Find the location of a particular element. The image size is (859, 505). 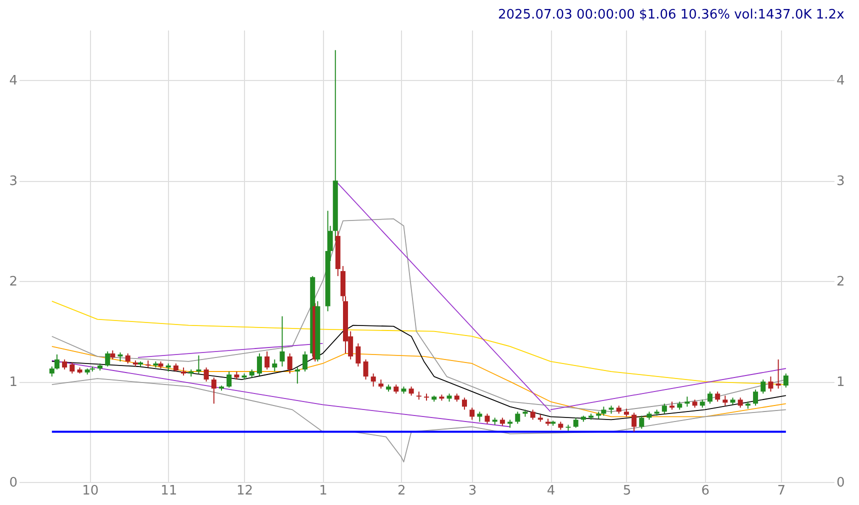

x-tick-label: 5 is located at coordinates (627, 491).